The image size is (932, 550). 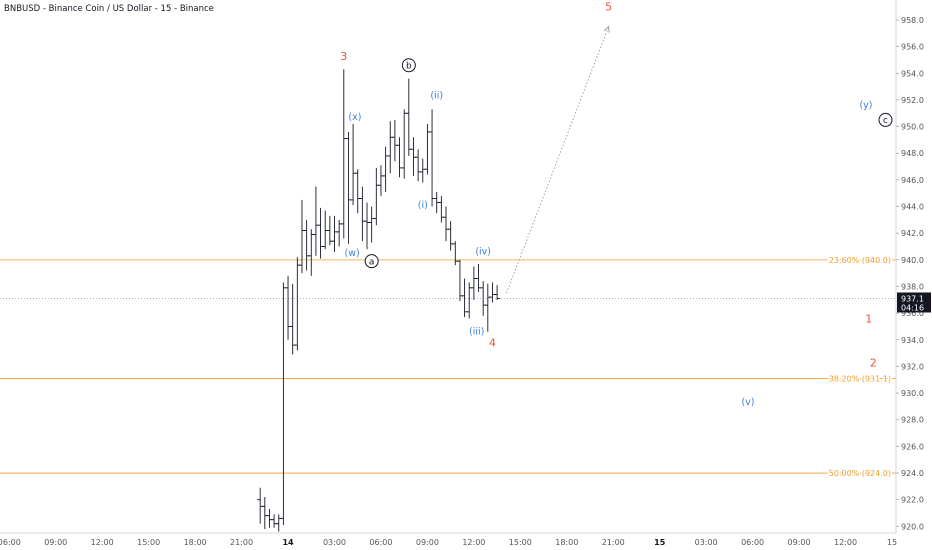 I want to click on wave-label-circled: c, so click(x=885, y=119).